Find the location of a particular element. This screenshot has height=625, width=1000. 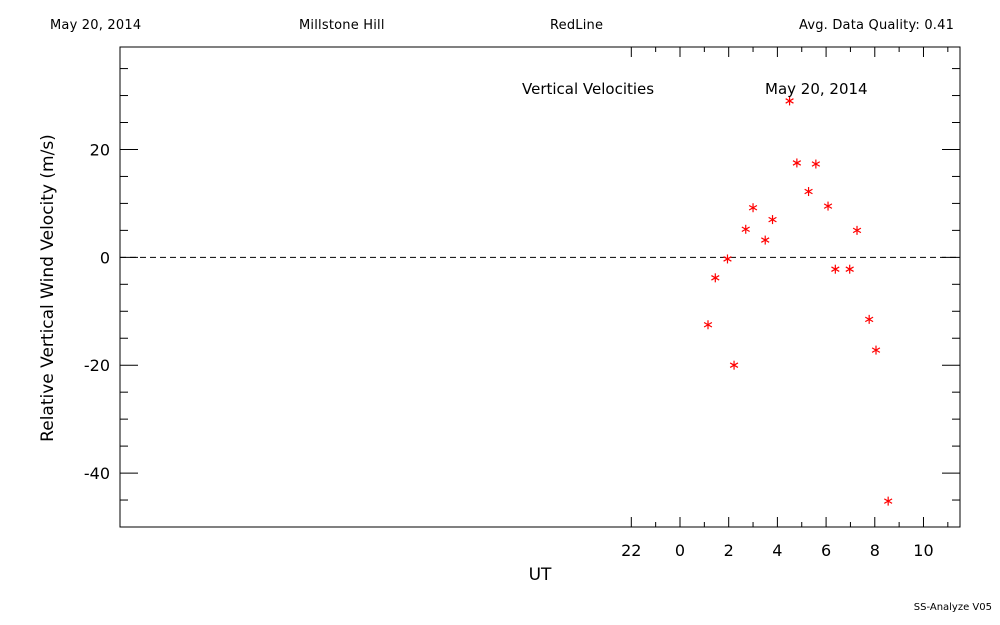

header-date: May 20, 2014 is located at coordinates (96, 25).